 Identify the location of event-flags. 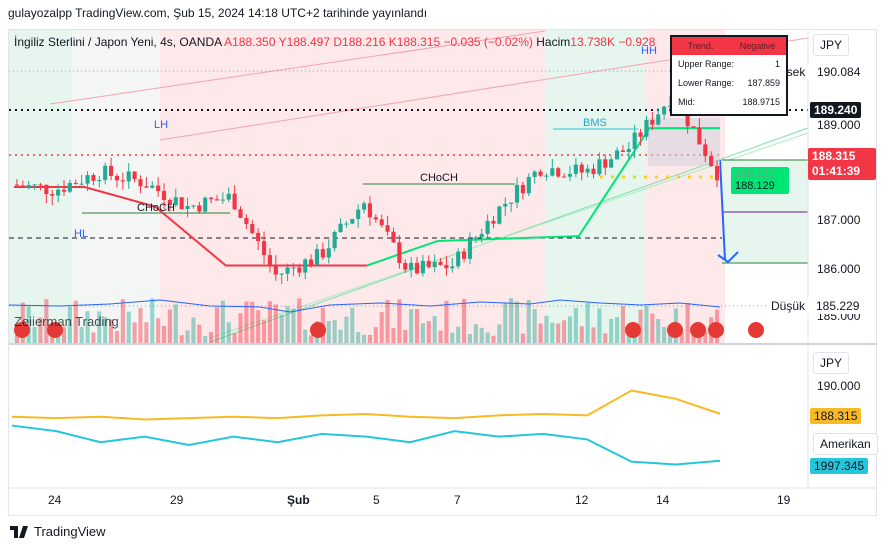
(389, 330).